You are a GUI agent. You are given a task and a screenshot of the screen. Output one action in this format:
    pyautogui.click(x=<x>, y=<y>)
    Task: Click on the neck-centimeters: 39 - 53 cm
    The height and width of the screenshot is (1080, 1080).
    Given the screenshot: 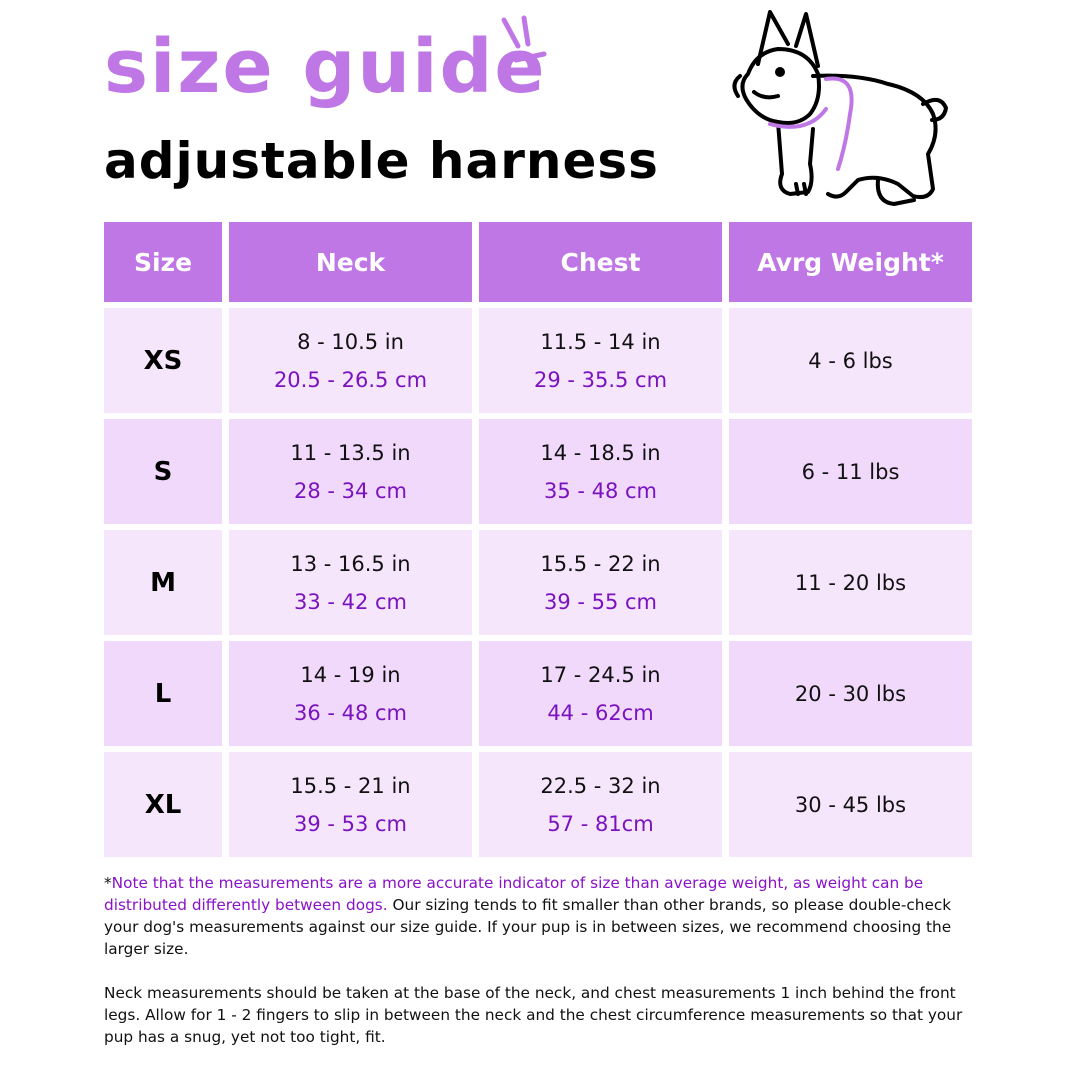 What is the action you would take?
    pyautogui.click(x=350, y=823)
    